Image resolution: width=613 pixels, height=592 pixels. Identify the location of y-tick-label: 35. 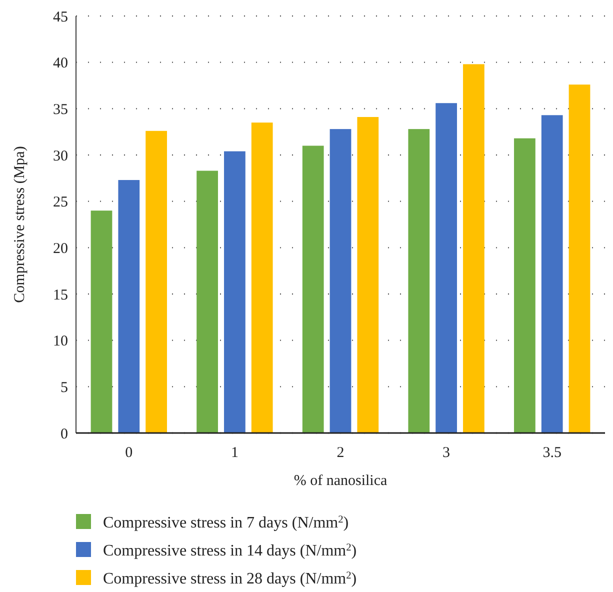
(60, 110).